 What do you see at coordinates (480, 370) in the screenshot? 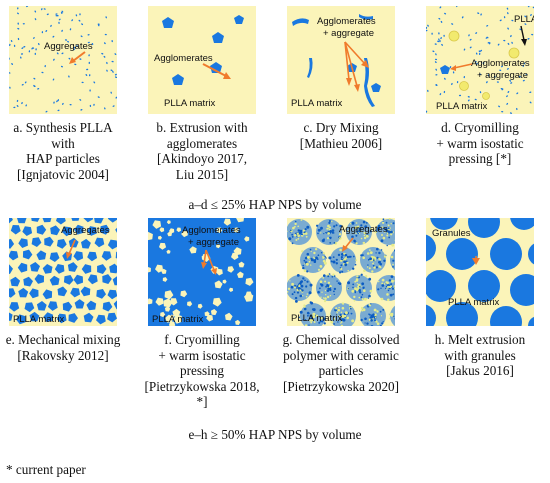
I see `caption-line: [Jakus 2016]` at bounding box center [480, 370].